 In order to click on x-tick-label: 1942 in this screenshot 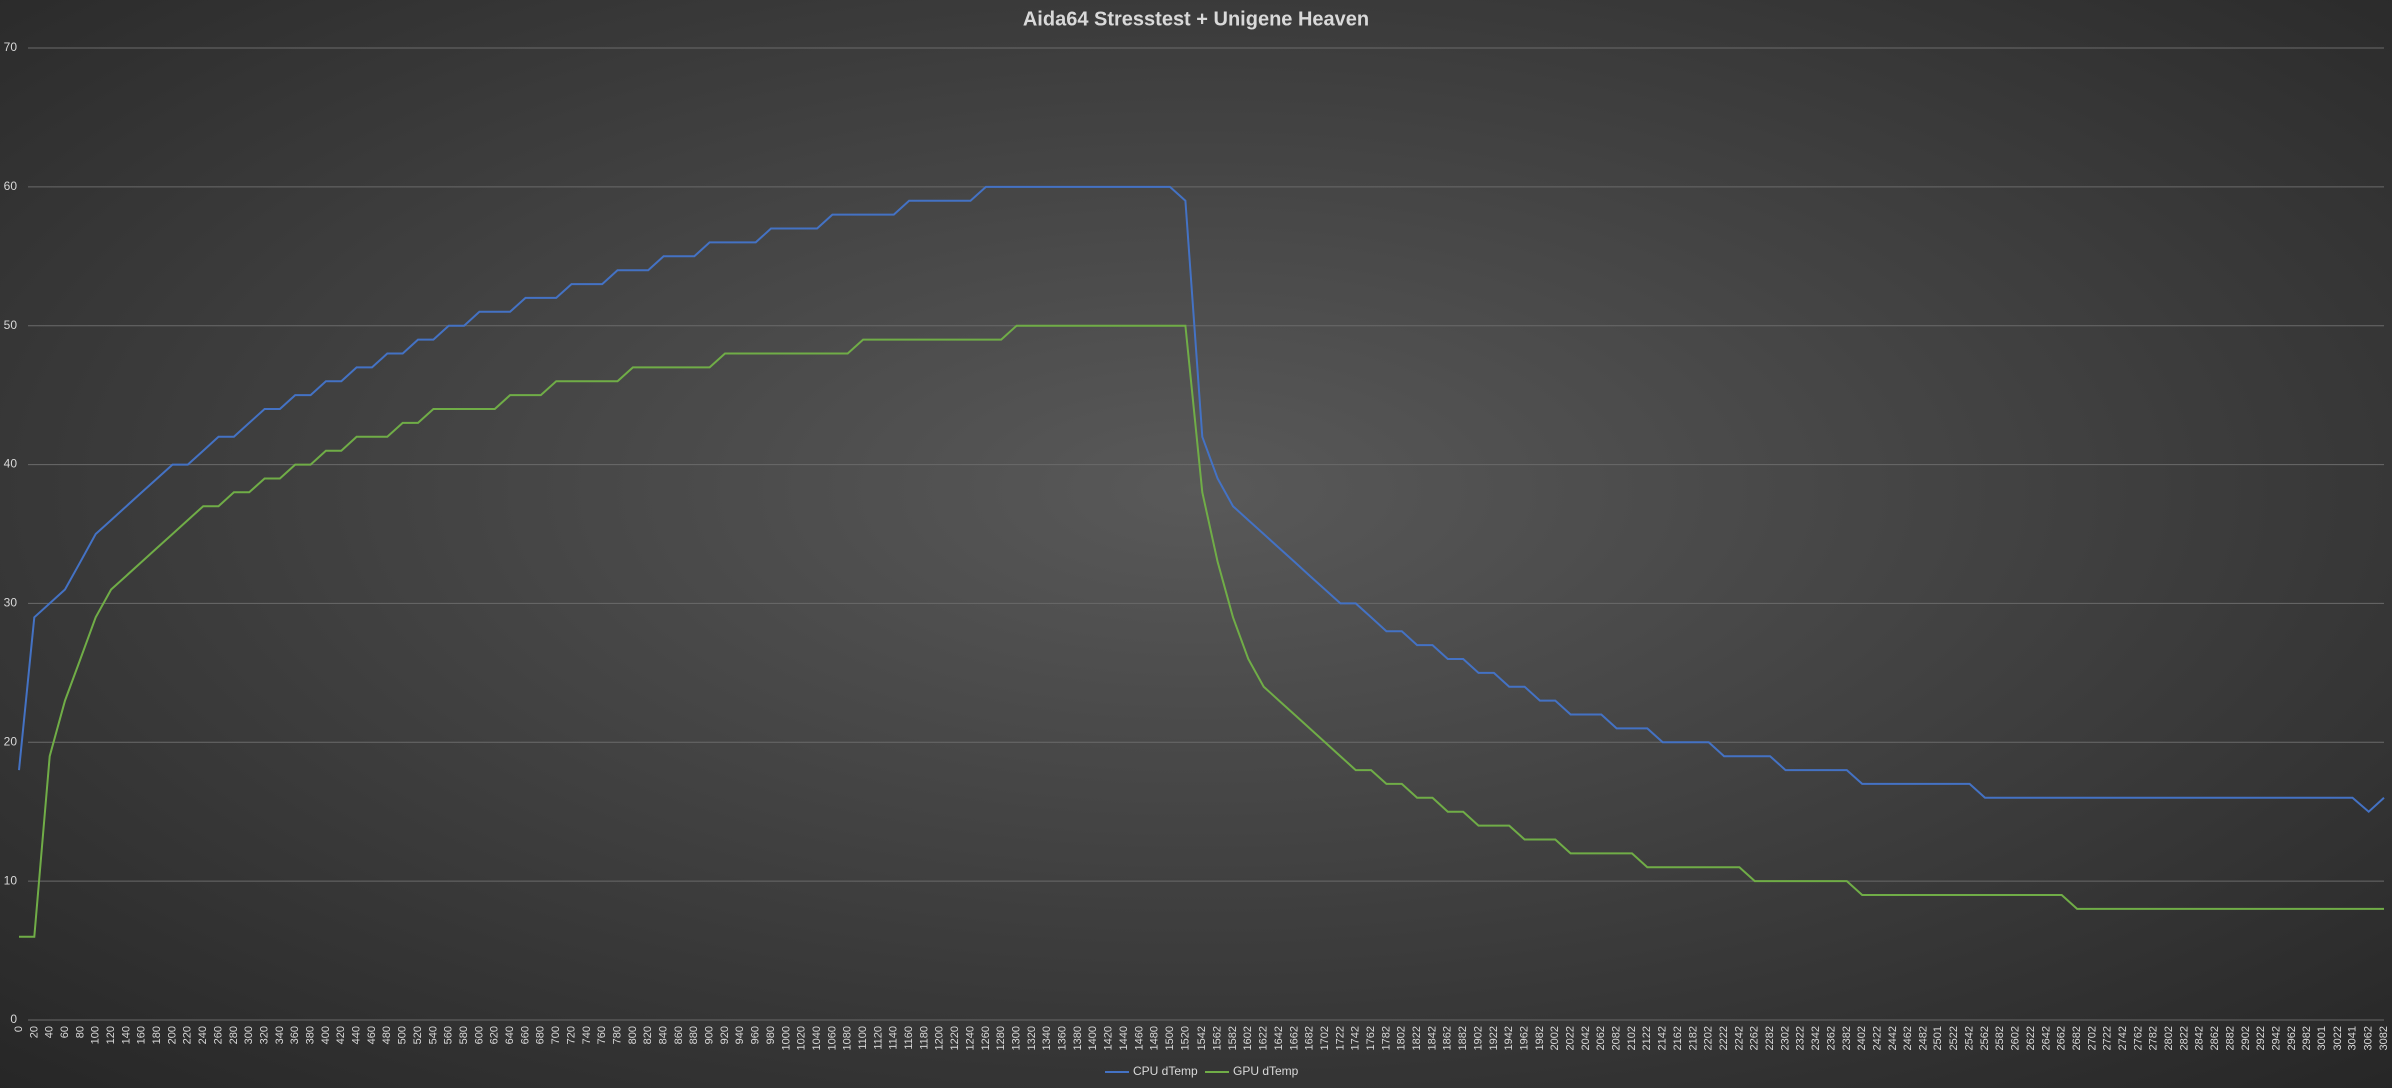, I will do `click(1509, 1038)`.